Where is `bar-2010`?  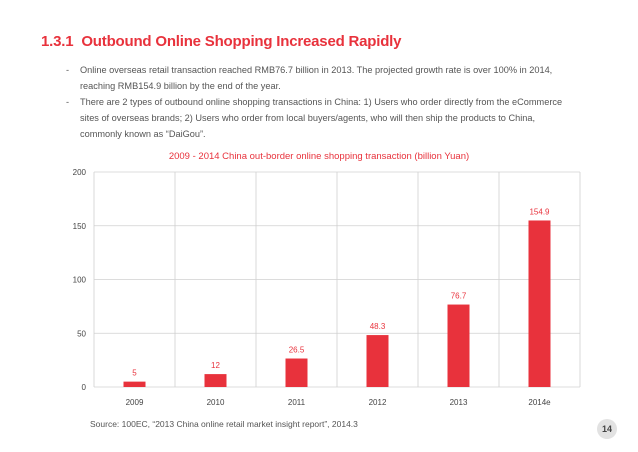 bar-2010 is located at coordinates (215, 380).